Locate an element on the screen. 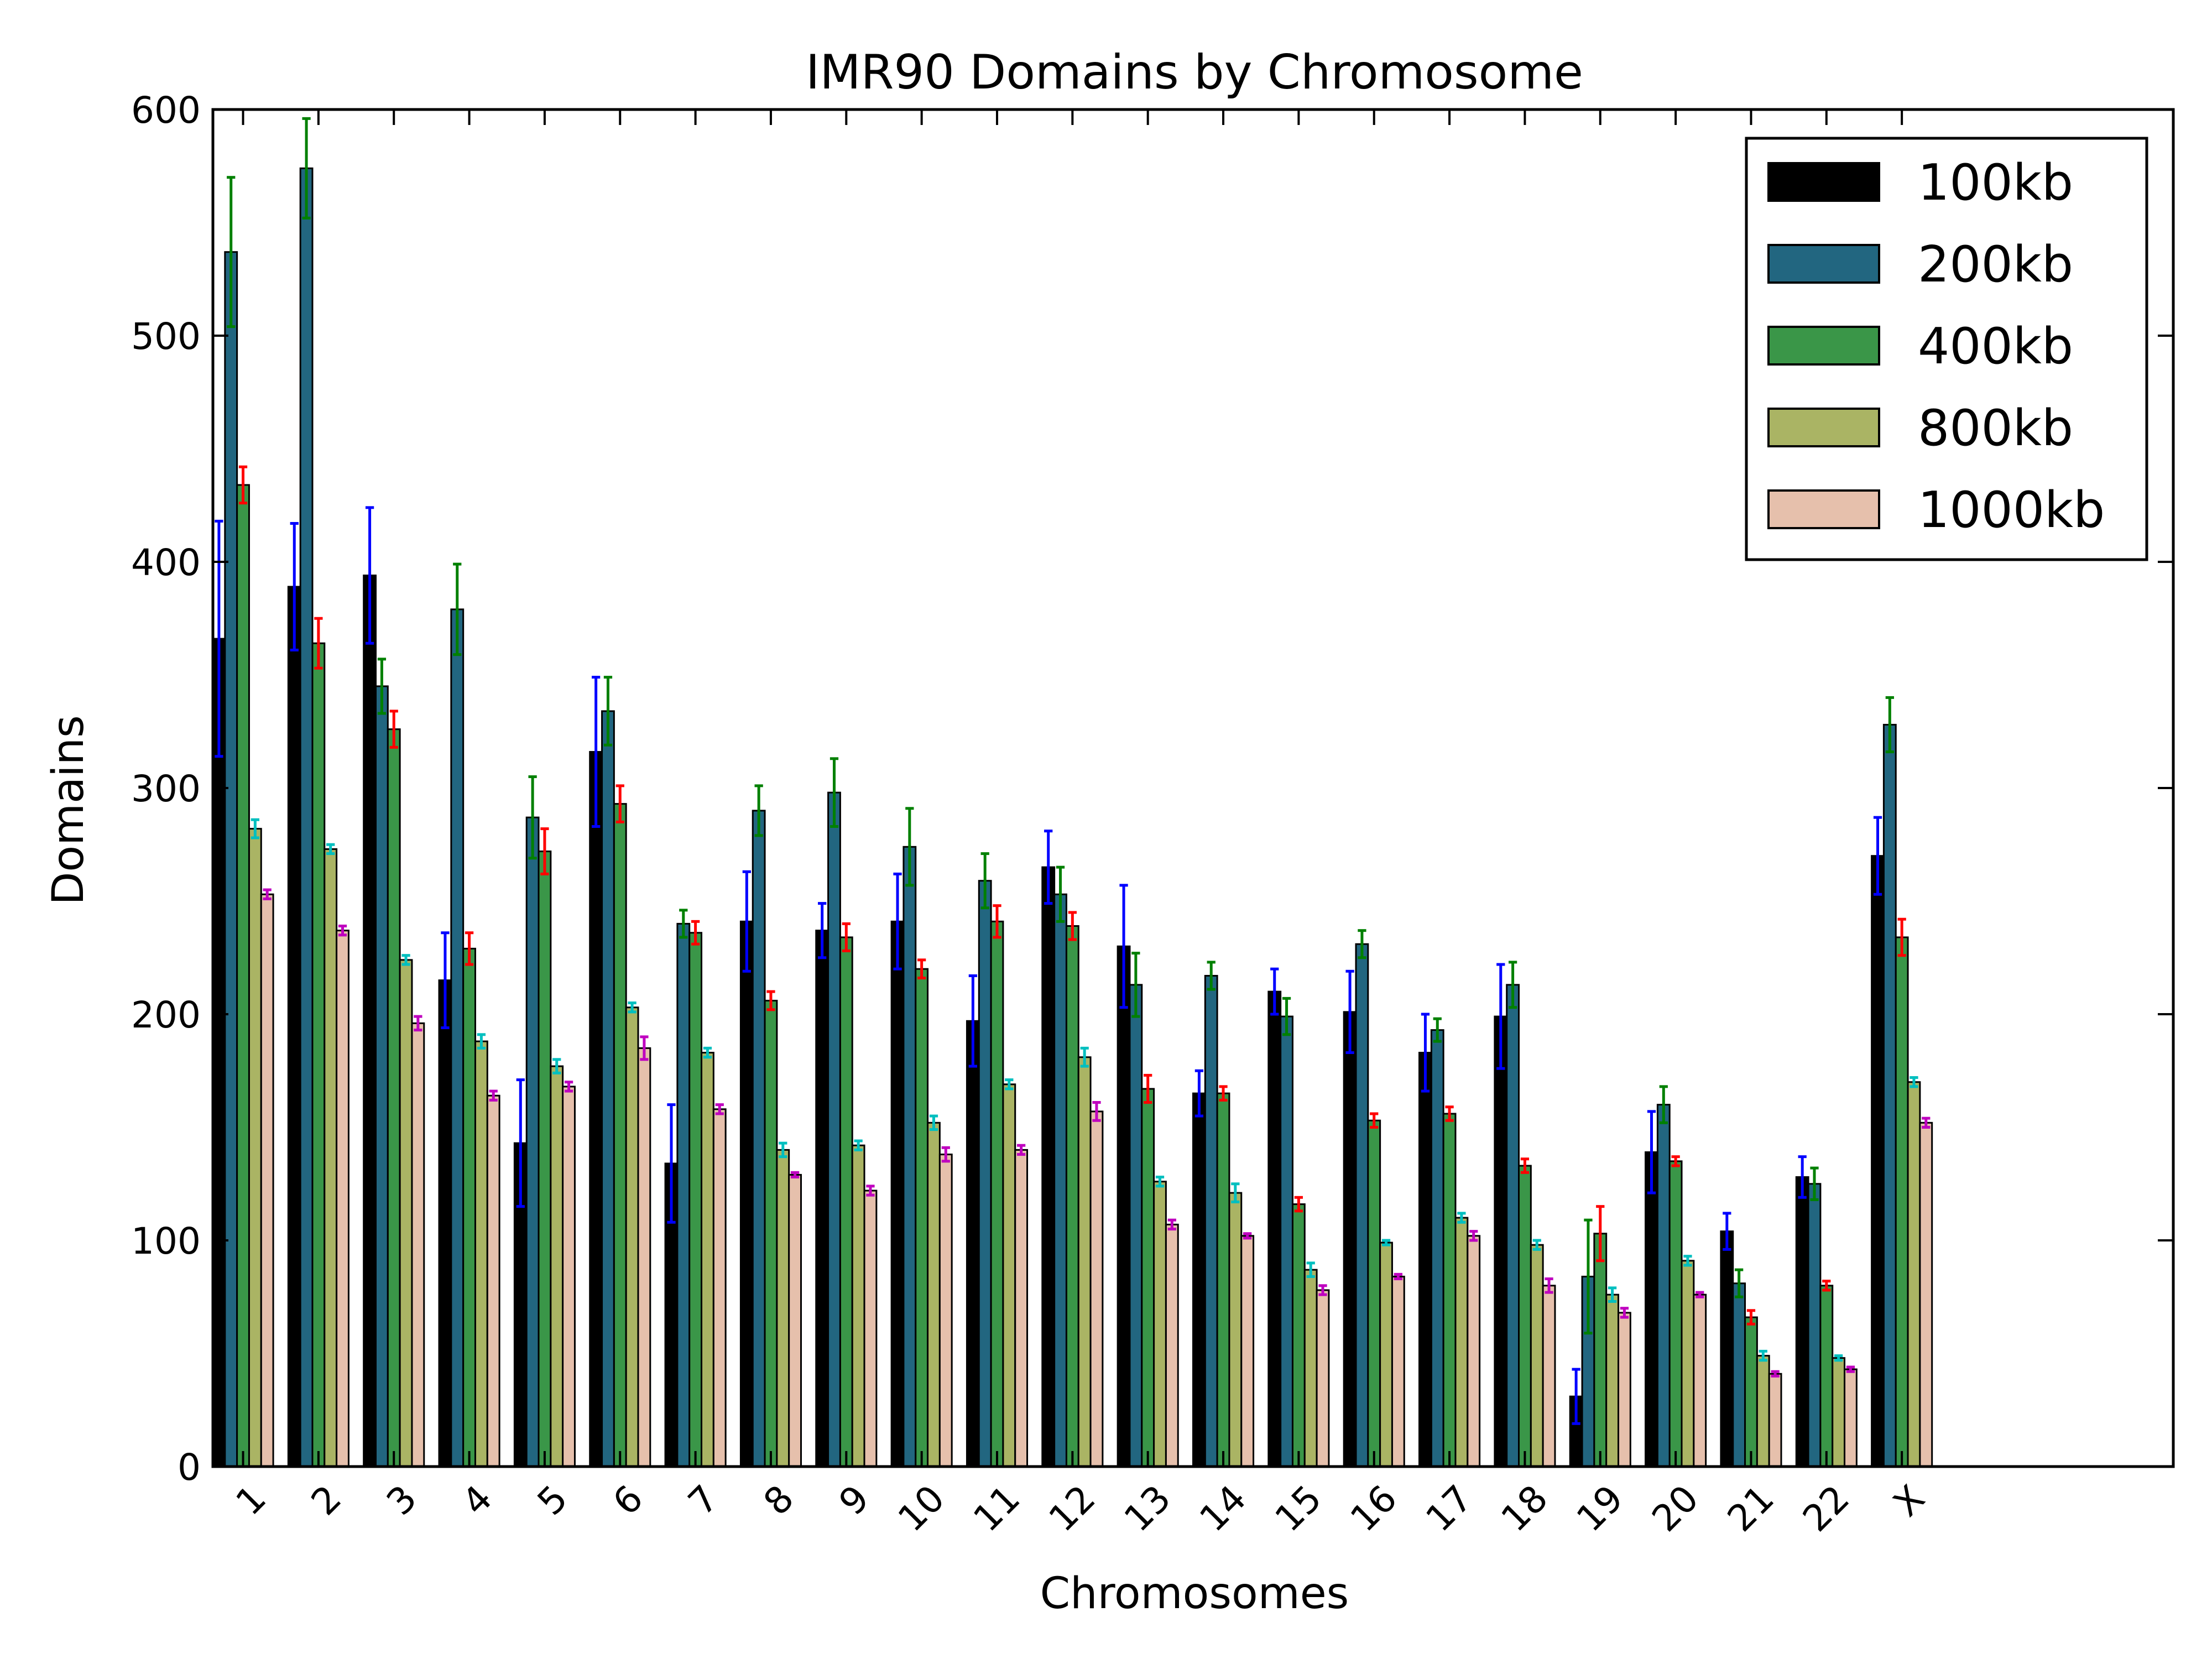 Image resolution: width=2212 pixels, height=1659 pixels. x-tick-label: 1 is located at coordinates (251, 1501).